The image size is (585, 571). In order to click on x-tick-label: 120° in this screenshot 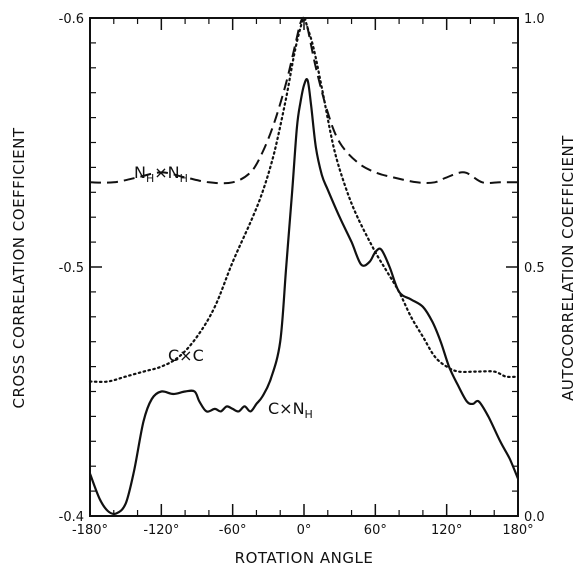, I will do `click(446, 530)`.